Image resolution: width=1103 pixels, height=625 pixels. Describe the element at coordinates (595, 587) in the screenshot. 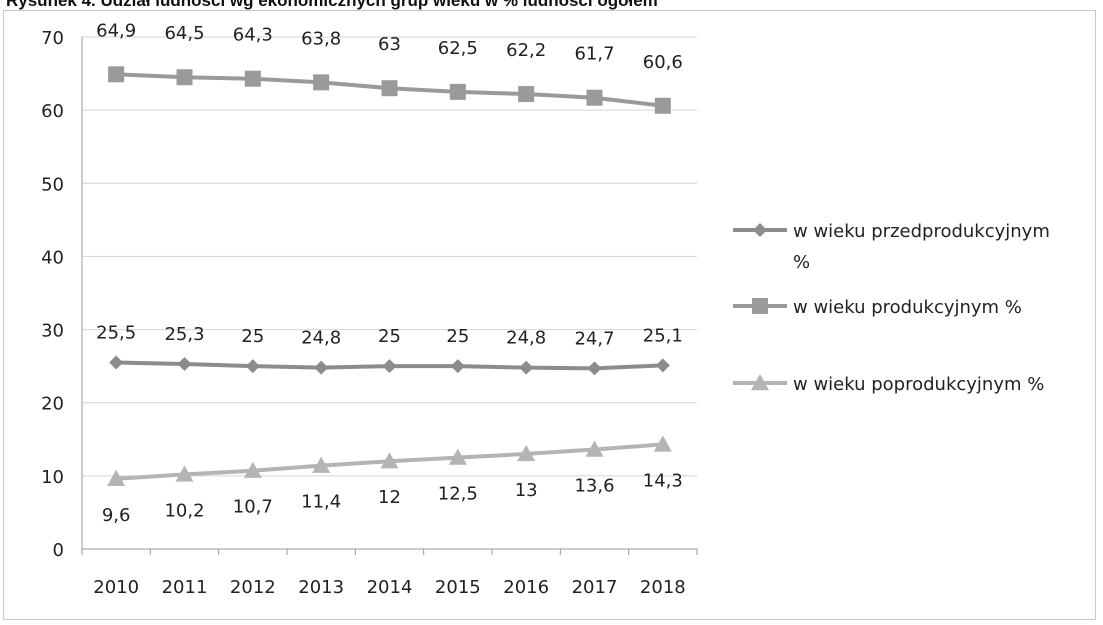

I see `x-tick-label: 2017` at that location.